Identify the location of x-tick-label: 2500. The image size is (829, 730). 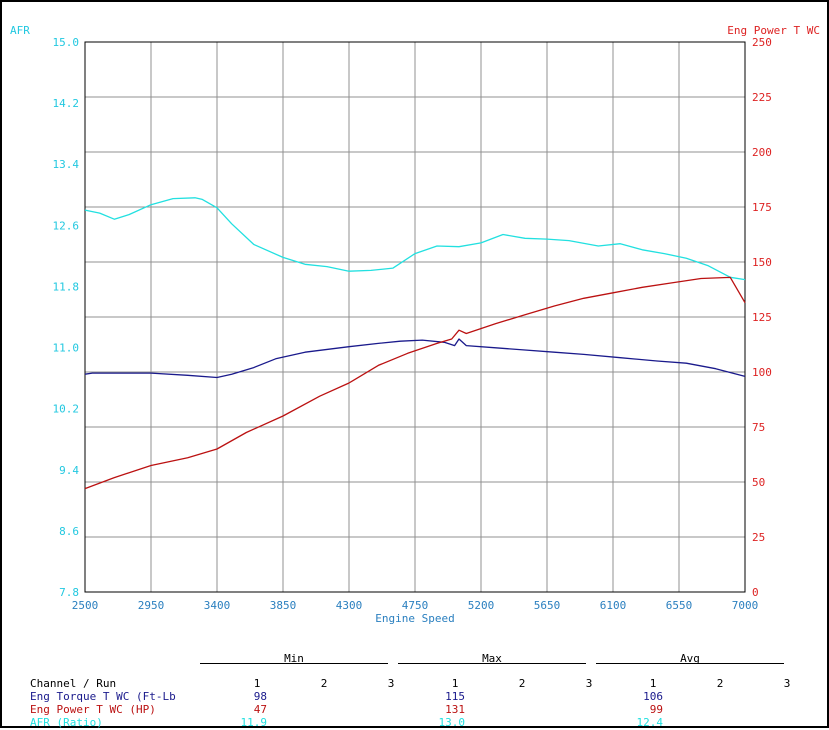
(85, 605).